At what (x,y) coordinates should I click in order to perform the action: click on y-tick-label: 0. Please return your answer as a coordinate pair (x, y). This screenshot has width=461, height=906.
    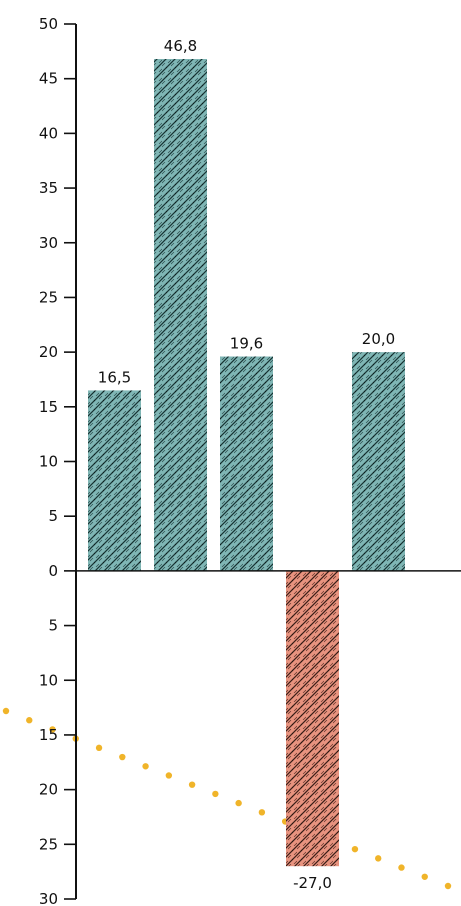
    Looking at the image, I should click on (53, 571).